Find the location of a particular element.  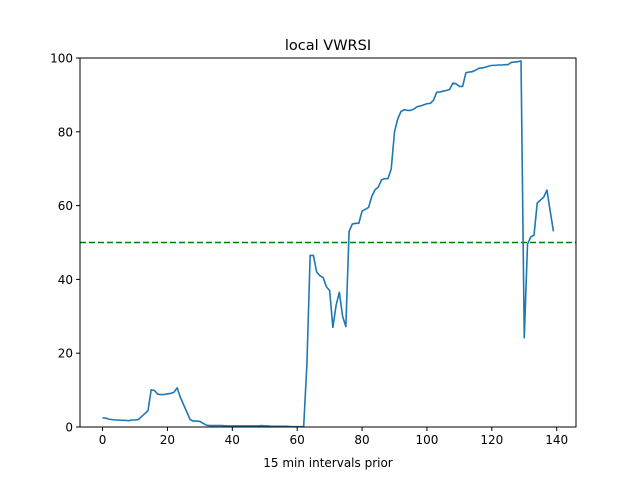

y-tick-label: 100 is located at coordinates (61, 59).